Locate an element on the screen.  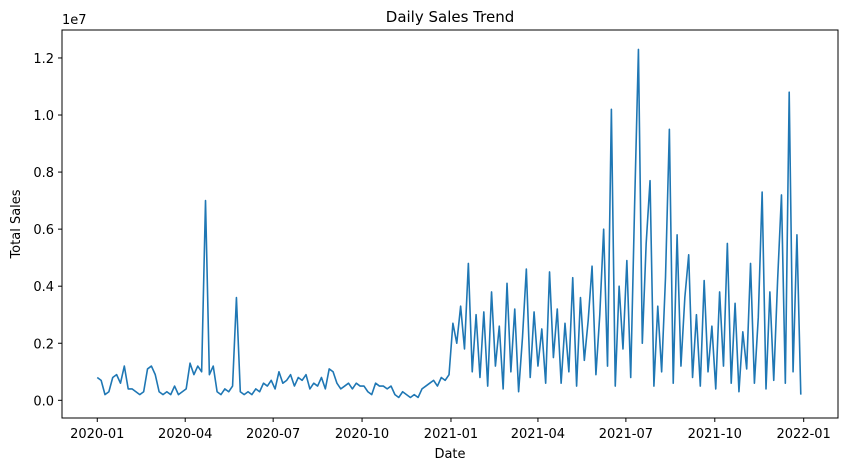
y-axis-label: Total Sales is located at coordinates (16, 224).